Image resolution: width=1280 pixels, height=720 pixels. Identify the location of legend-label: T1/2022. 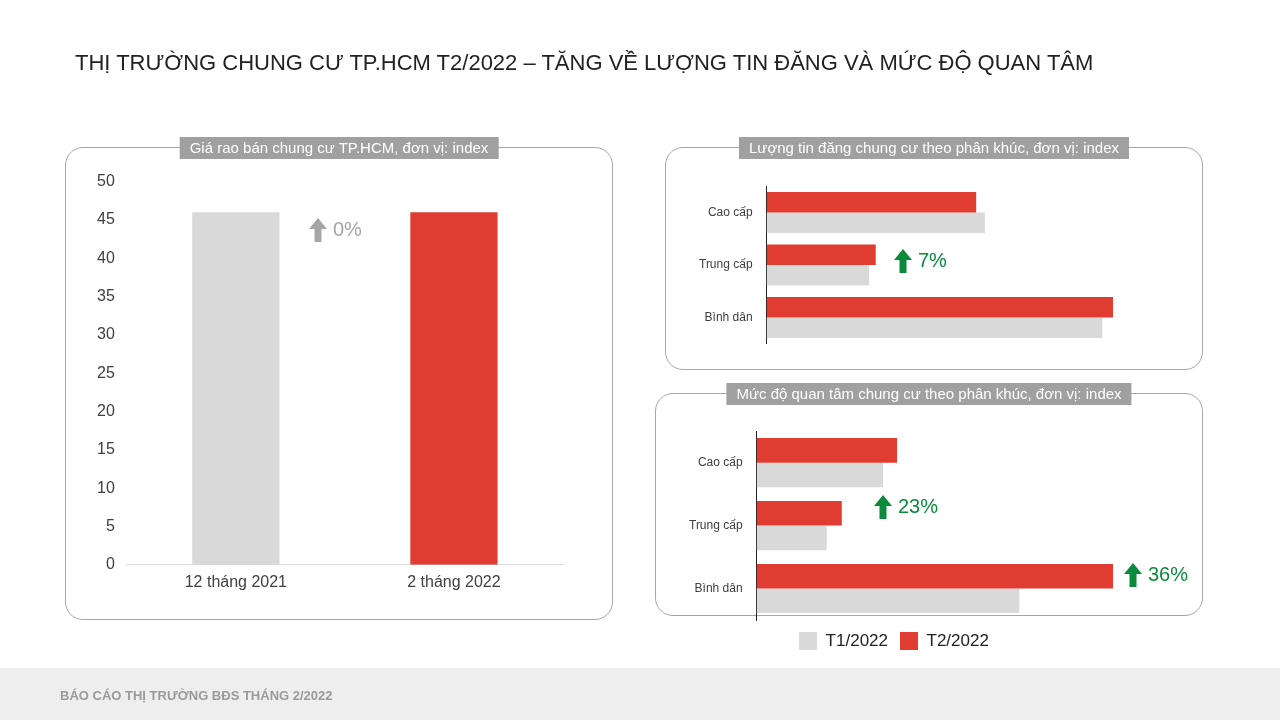
(857, 640).